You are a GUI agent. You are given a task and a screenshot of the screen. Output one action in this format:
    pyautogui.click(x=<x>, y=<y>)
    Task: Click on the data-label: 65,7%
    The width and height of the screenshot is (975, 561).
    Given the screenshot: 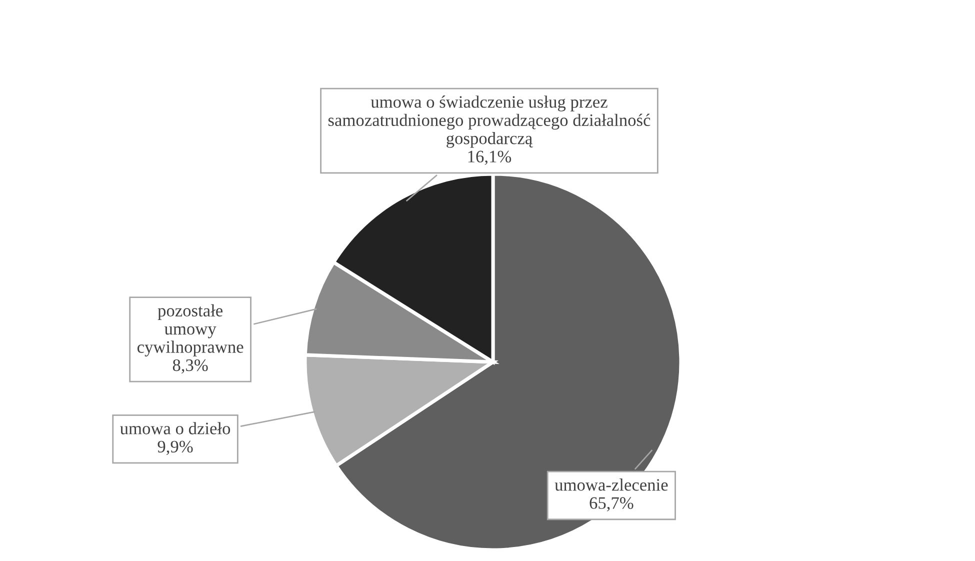 What is the action you would take?
    pyautogui.click(x=612, y=504)
    